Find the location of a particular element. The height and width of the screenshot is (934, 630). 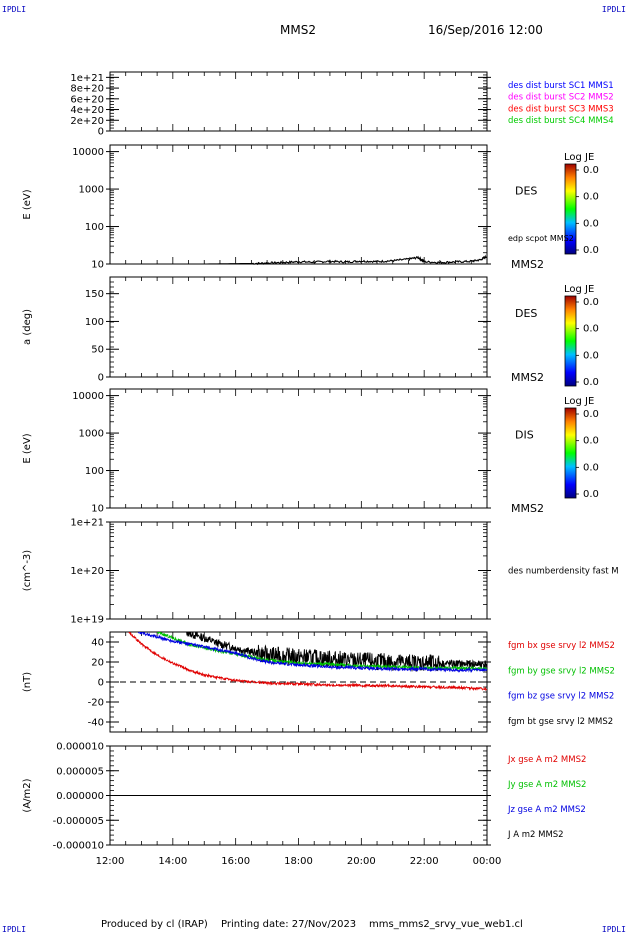

des-energy-ylabel: E (eV) is located at coordinates (27, 204).